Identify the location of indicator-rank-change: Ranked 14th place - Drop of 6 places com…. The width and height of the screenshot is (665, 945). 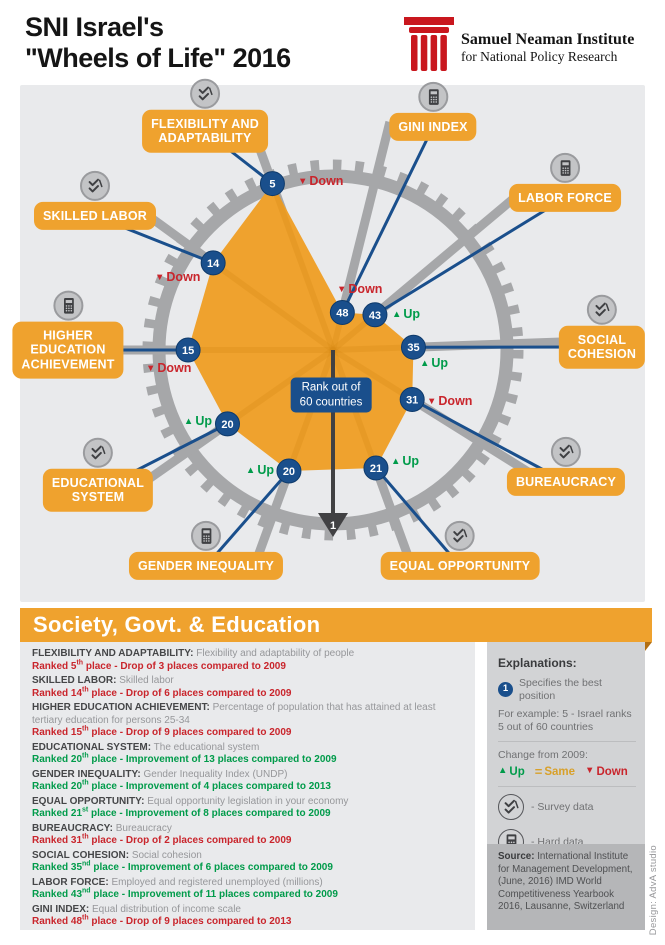
(162, 692).